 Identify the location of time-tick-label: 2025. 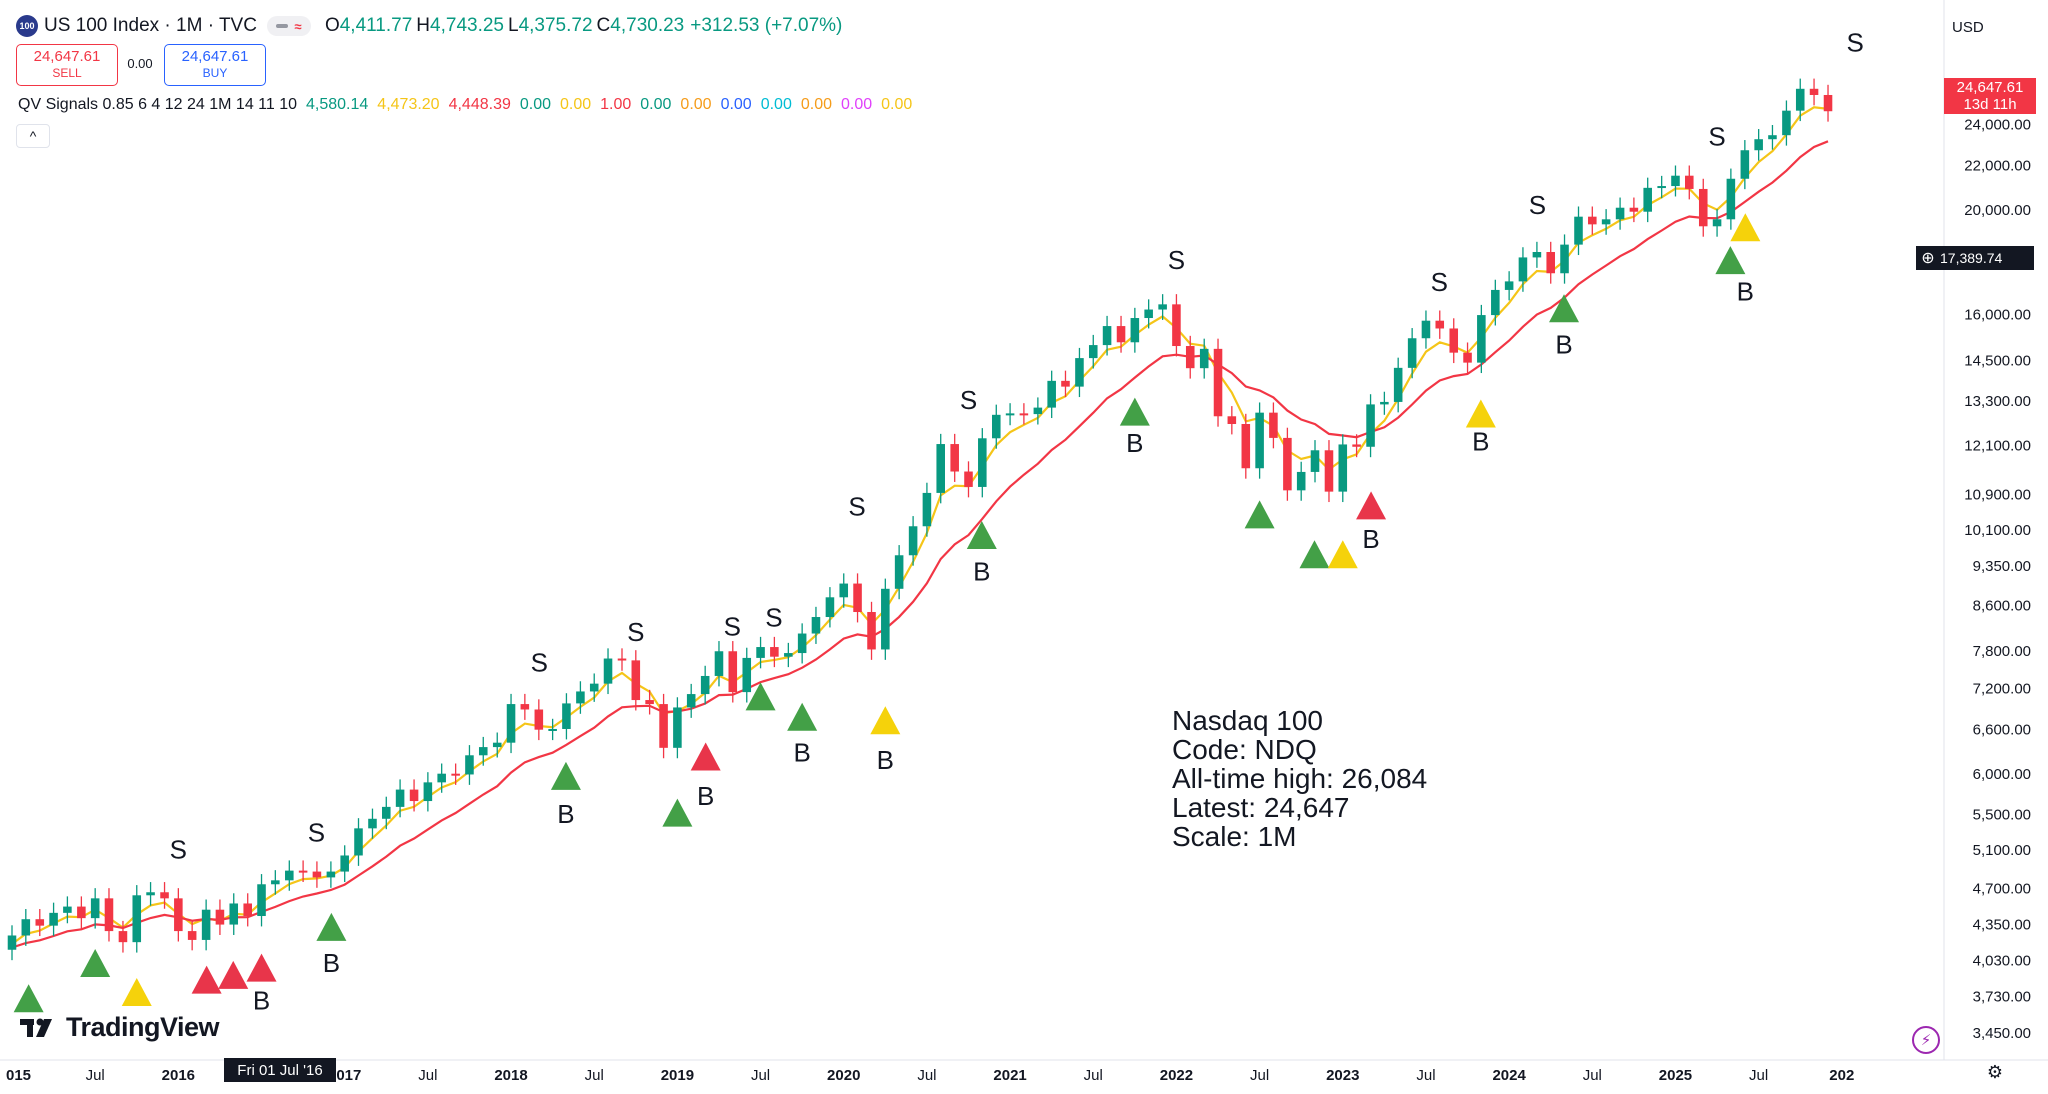
(1675, 1075).